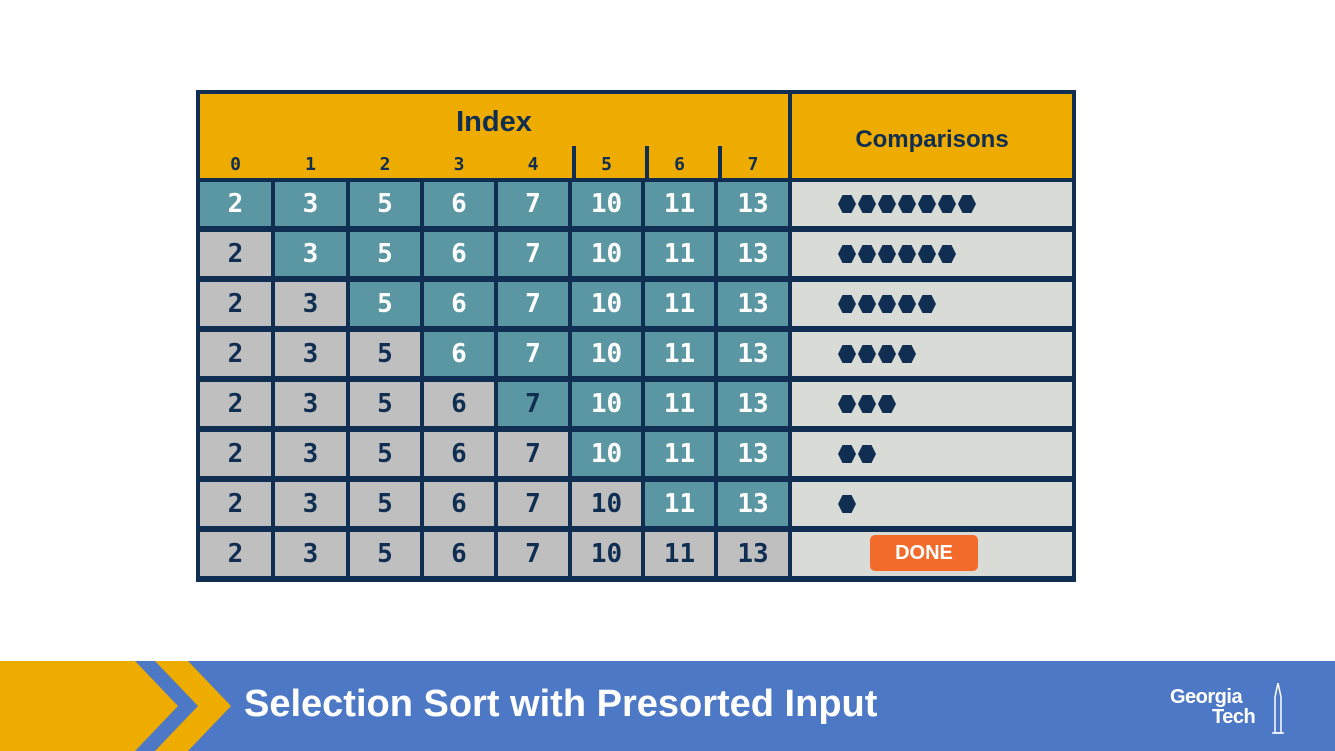  What do you see at coordinates (533, 164) in the screenshot?
I see `index-label-4: 4` at bounding box center [533, 164].